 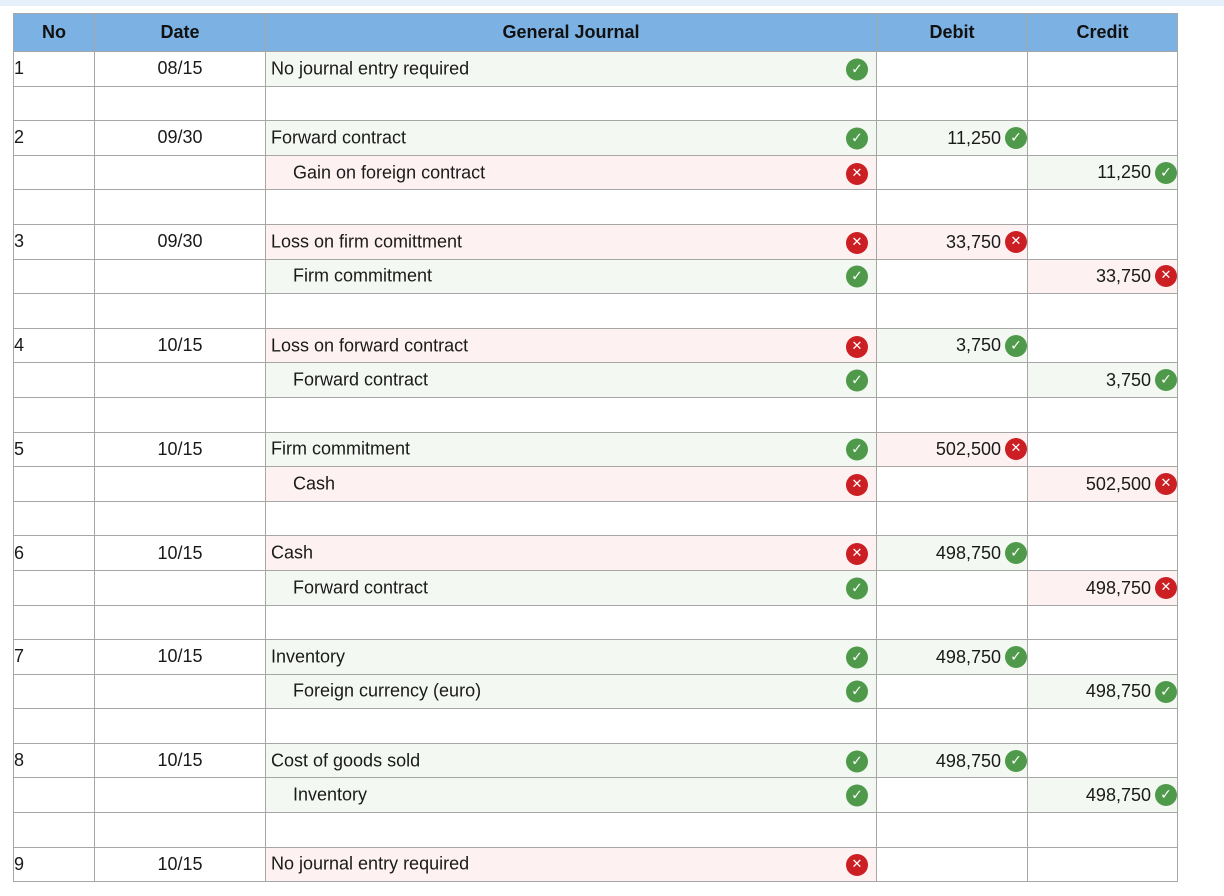 I want to click on account-cell: Gain on foreign contract ✕, so click(x=571, y=172).